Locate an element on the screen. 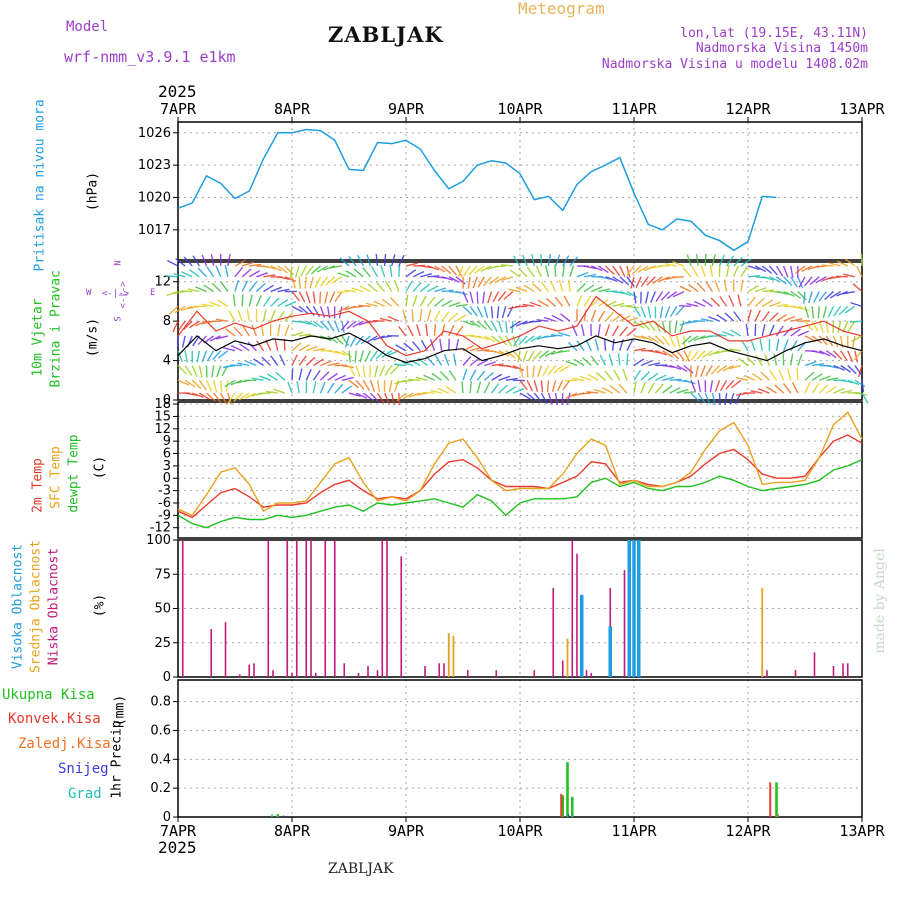 Image resolution: width=900 pixels, height=900 pixels. time-label-bottom: 8APR is located at coordinates (292, 831).